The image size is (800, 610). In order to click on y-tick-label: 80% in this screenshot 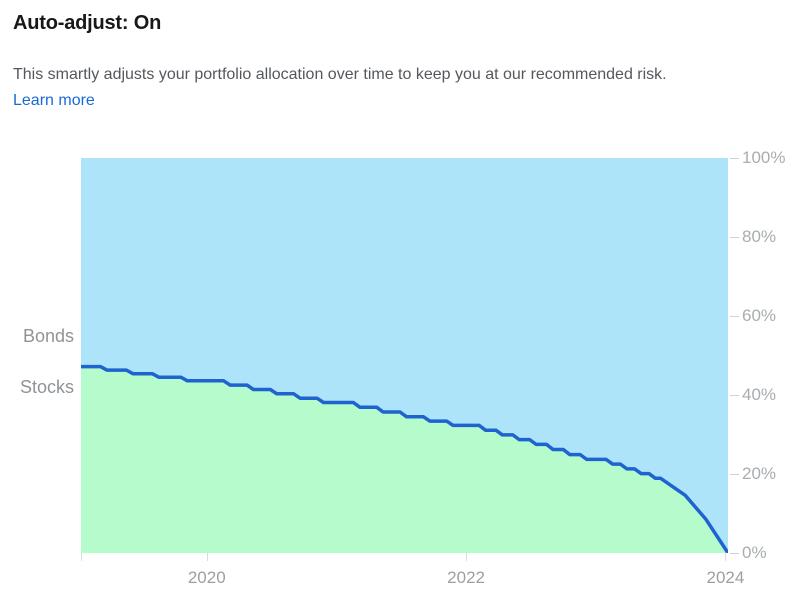, I will do `click(759, 236)`.